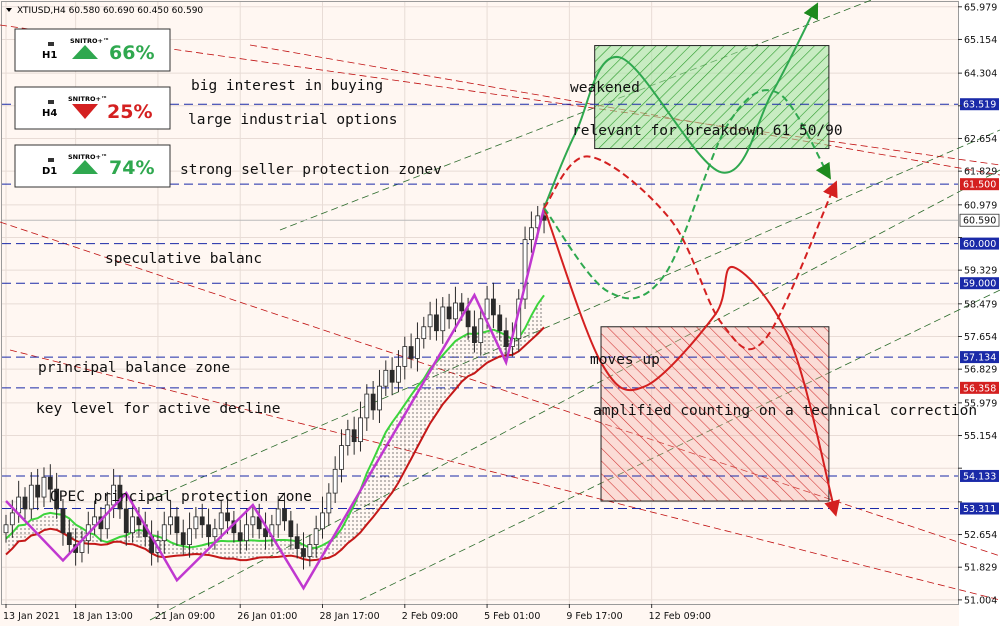 The height and width of the screenshot is (626, 1000). I want to click on panel-percent: 25%, so click(129, 112).